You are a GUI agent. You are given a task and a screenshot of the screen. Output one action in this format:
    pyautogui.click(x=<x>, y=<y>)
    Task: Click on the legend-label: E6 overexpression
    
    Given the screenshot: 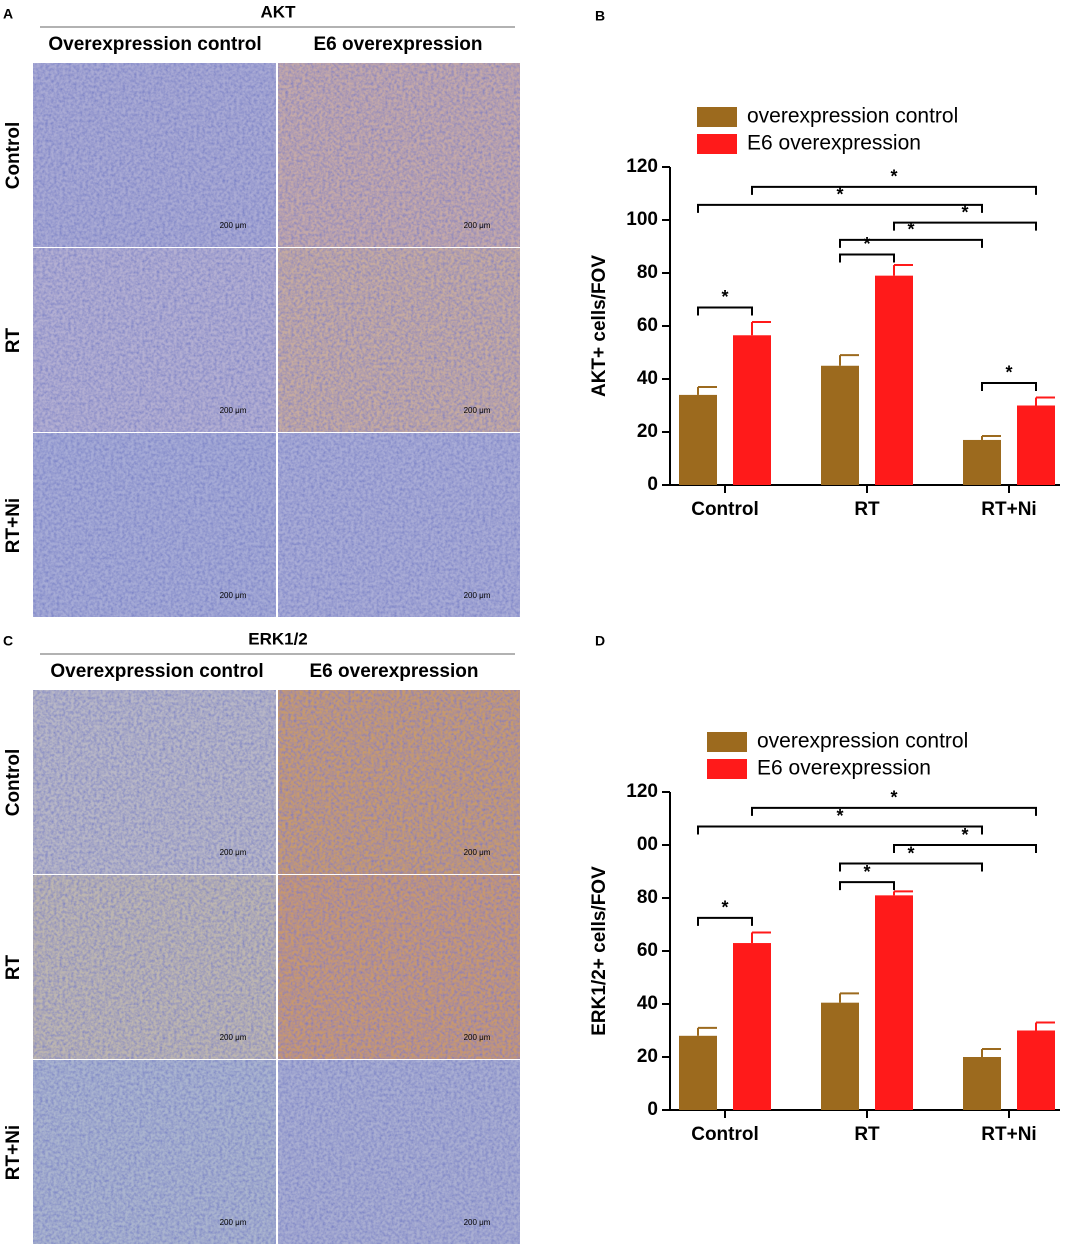 What is the action you would take?
    pyautogui.click(x=844, y=768)
    